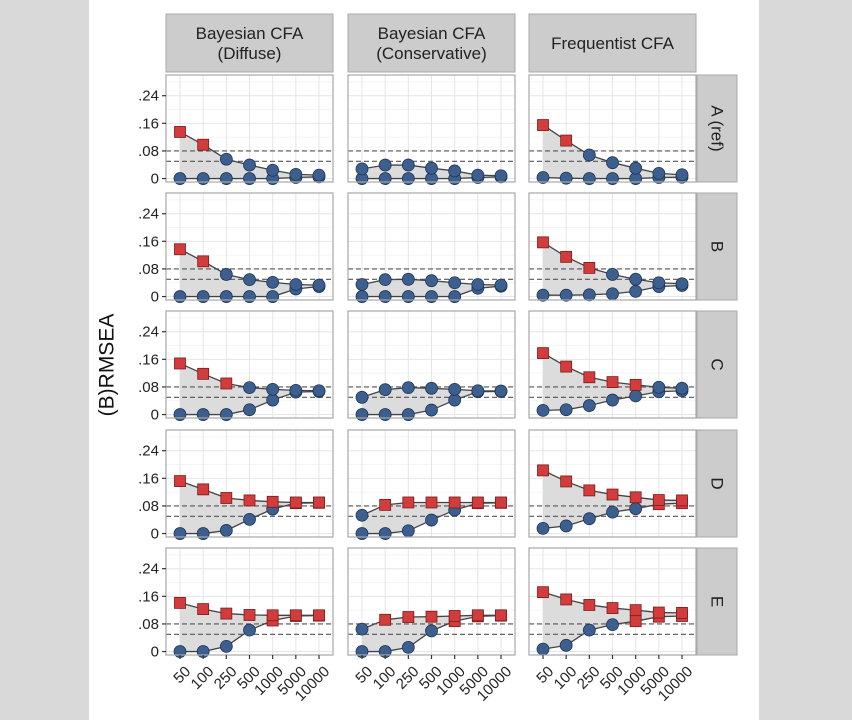  I want to click on row-strip-label: D, so click(717, 483).